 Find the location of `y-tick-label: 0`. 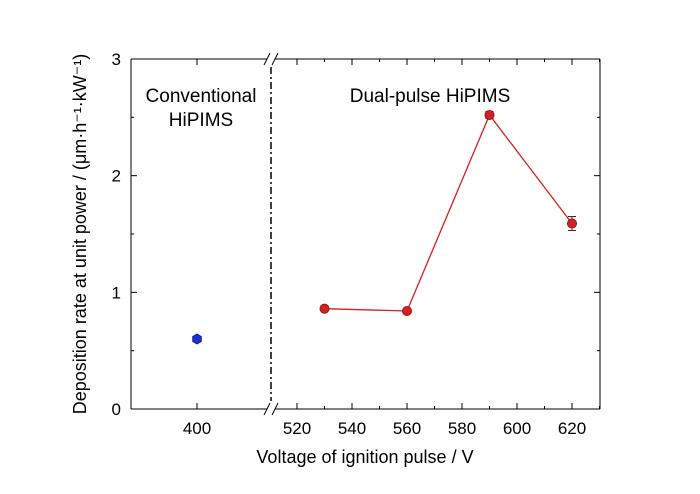

y-tick-label: 0 is located at coordinates (116, 409).